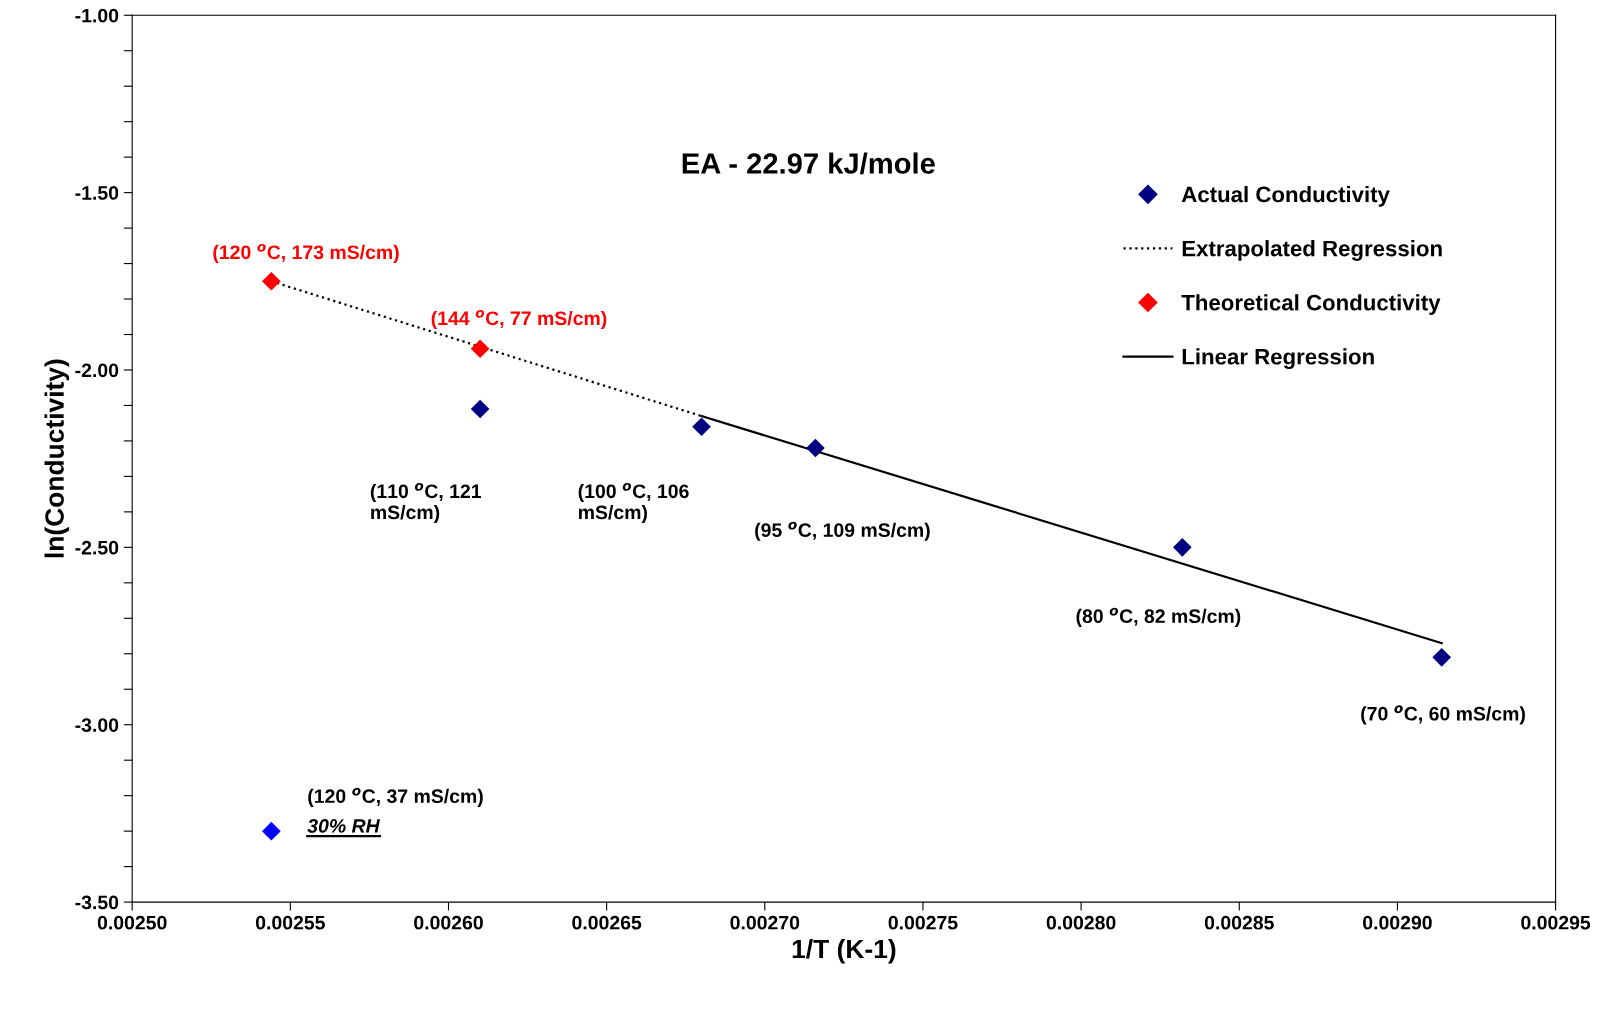 This screenshot has width=1612, height=1017. What do you see at coordinates (1285, 196) in the screenshot?
I see `legend-label: Actual Conductivity` at bounding box center [1285, 196].